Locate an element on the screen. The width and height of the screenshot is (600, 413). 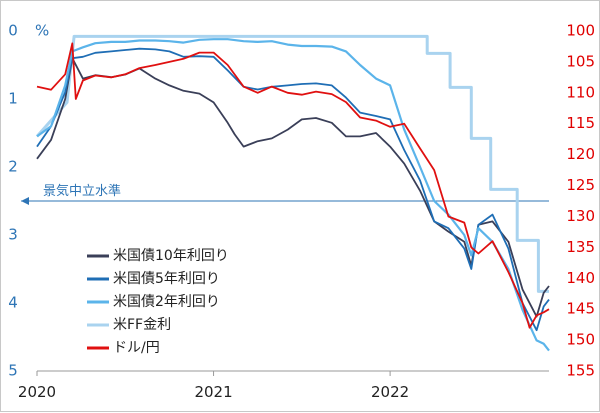
left-tick-label: 3 is located at coordinates (13, 235).